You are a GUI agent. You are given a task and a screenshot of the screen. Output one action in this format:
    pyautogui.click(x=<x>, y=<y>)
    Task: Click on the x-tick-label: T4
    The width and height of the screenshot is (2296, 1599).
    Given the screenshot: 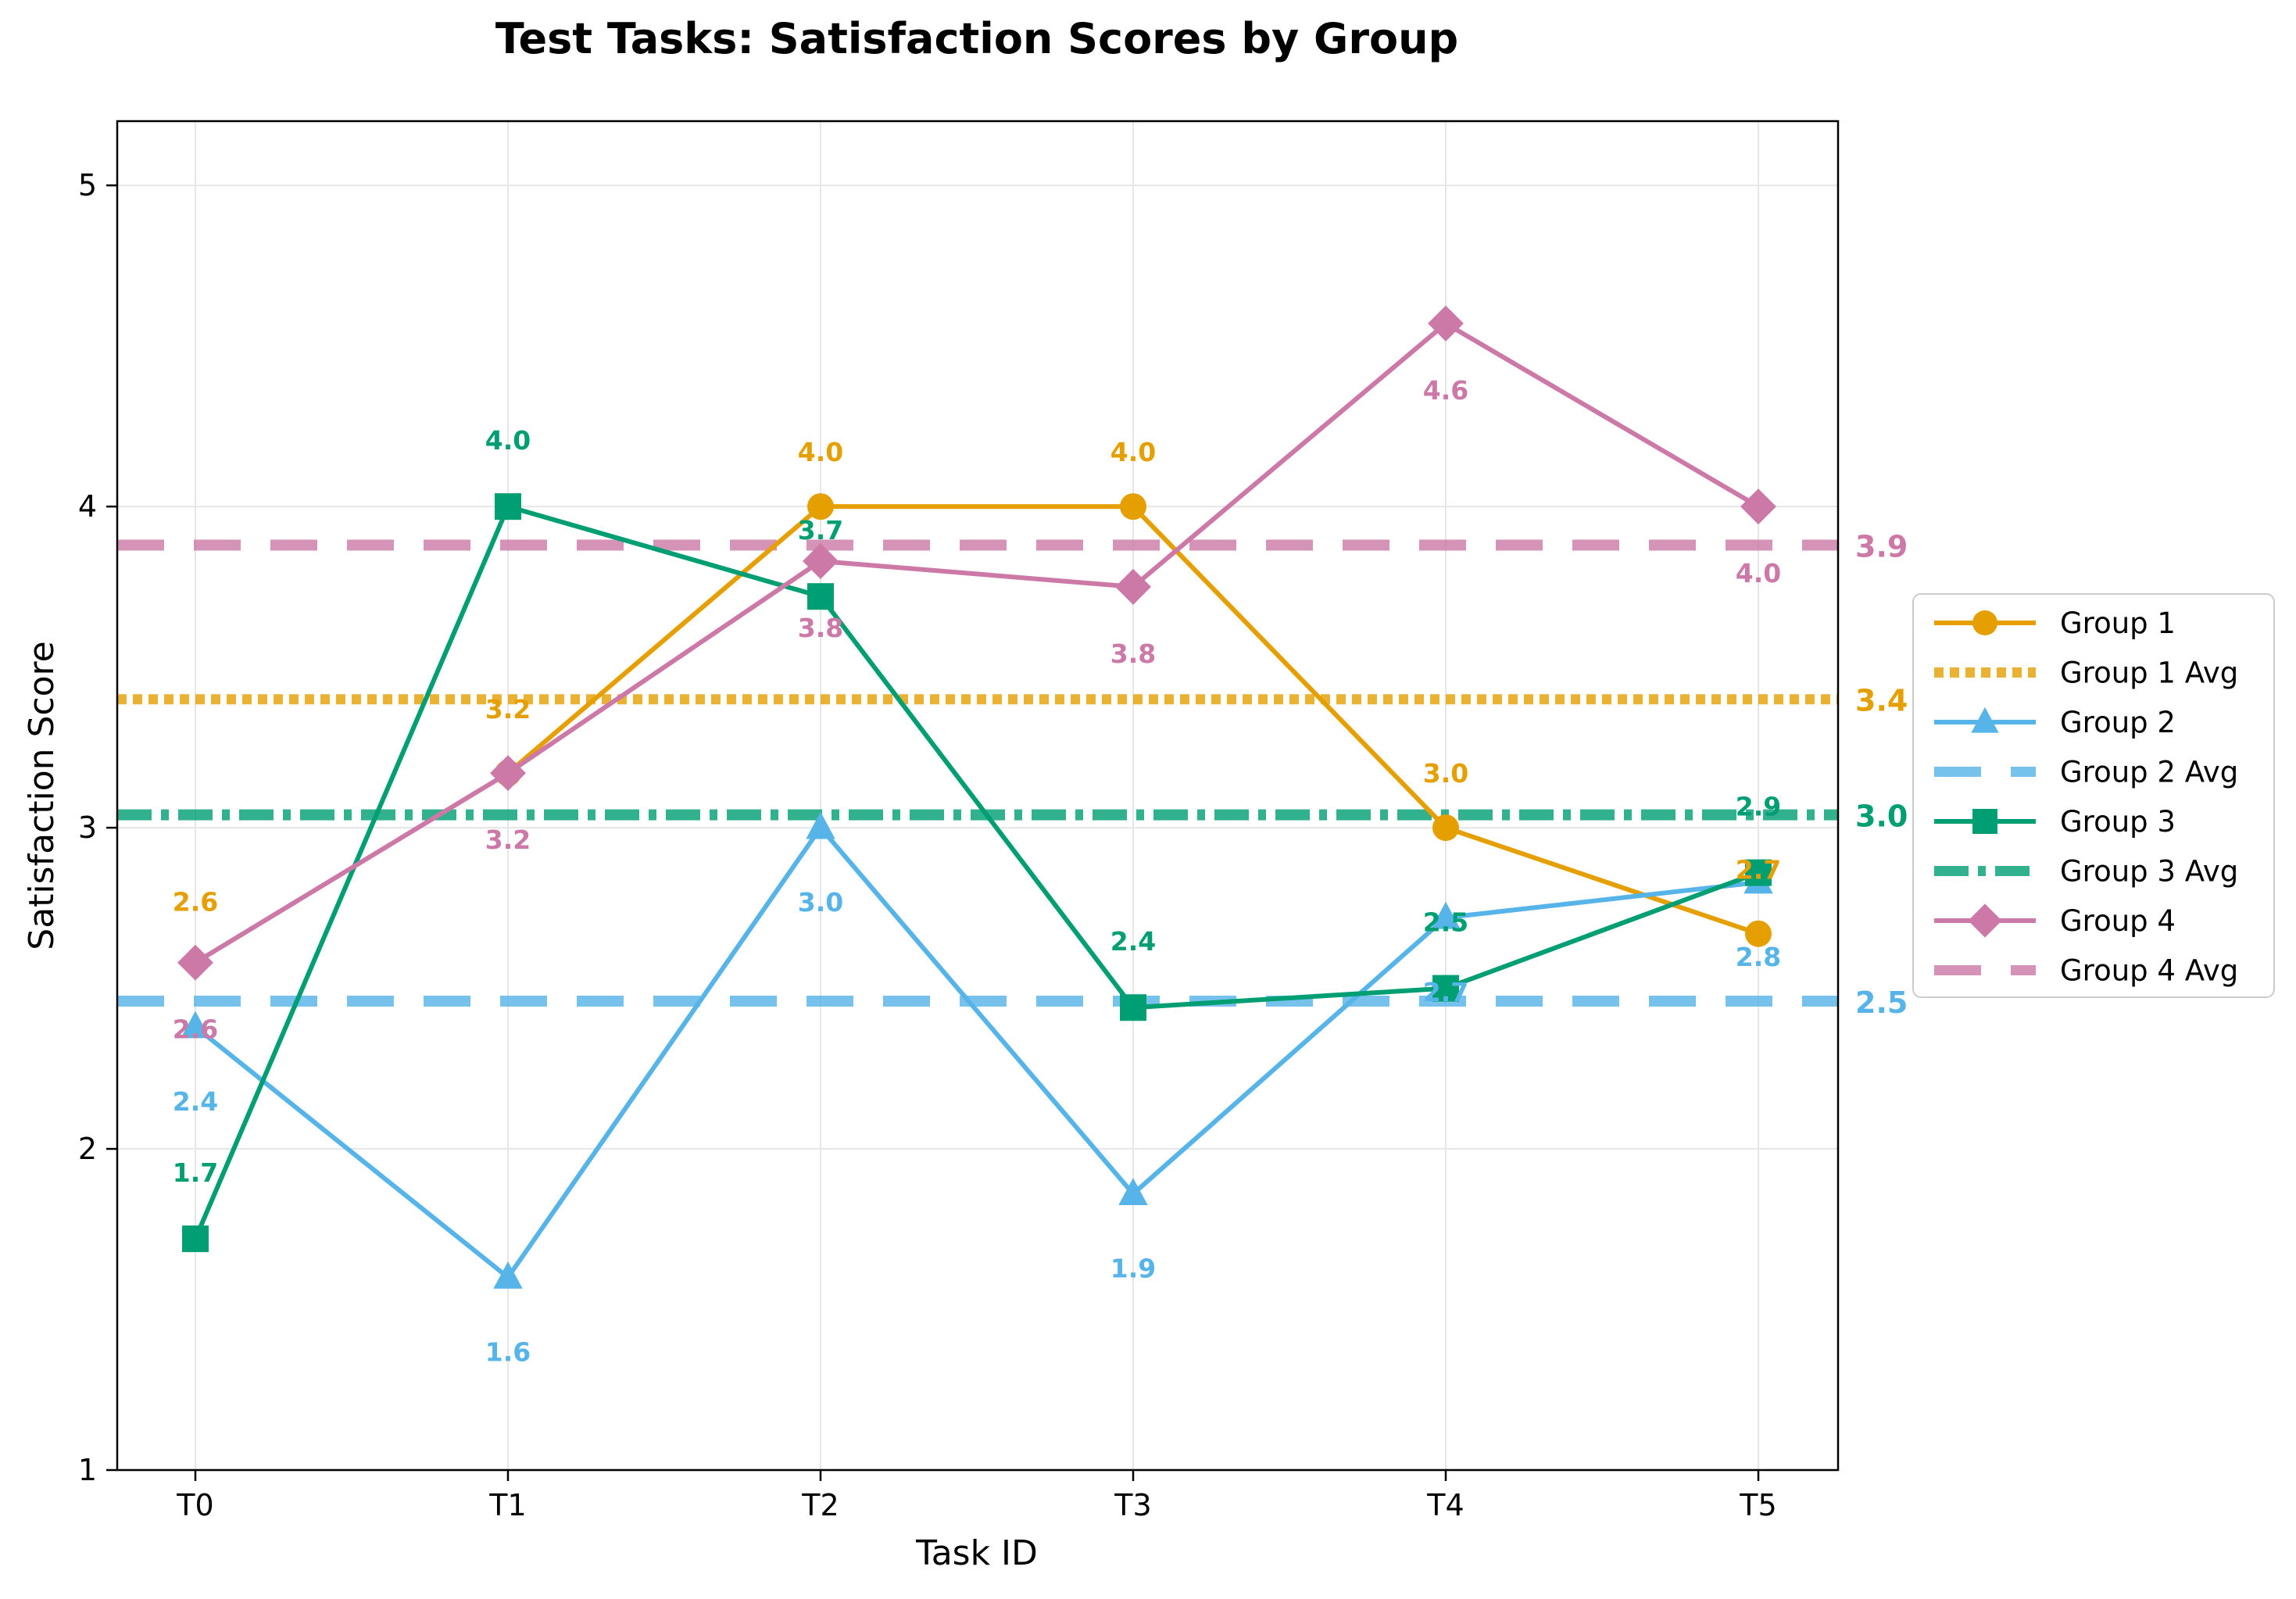 What is the action you would take?
    pyautogui.click(x=1445, y=1505)
    